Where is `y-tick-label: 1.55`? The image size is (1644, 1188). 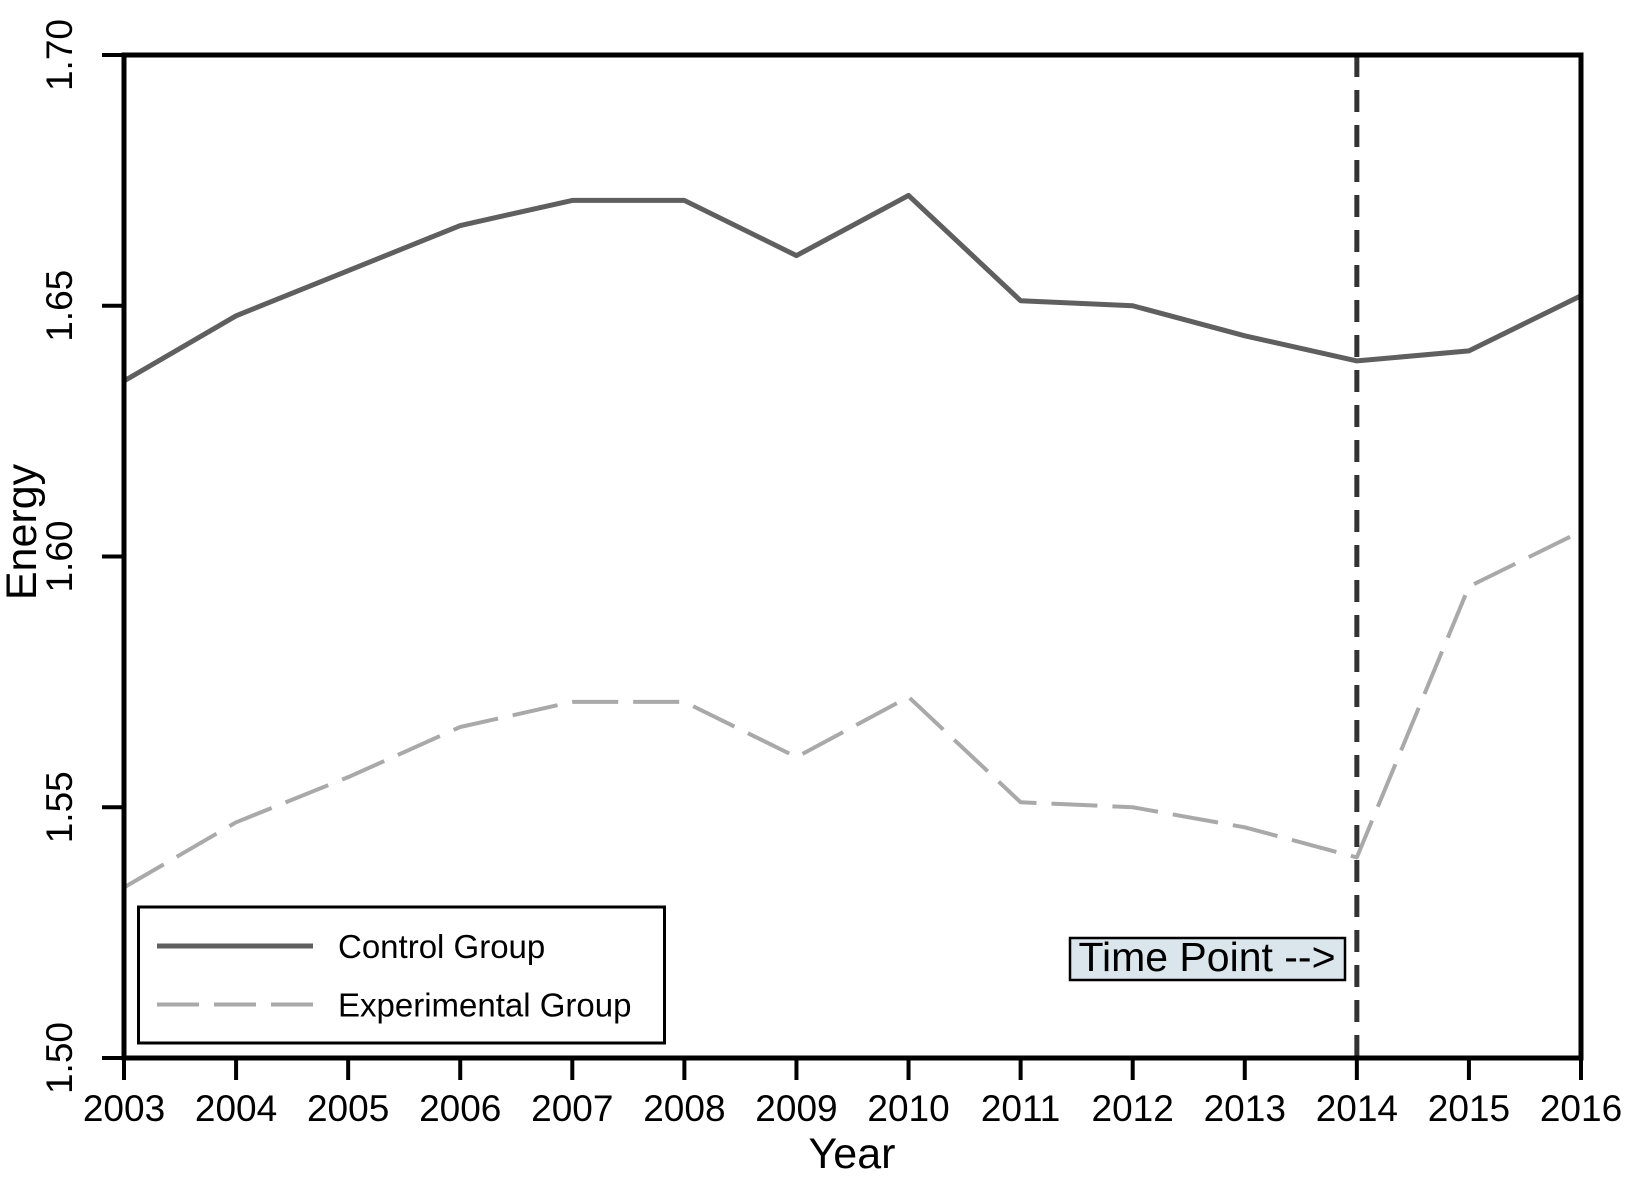
y-tick-label: 1.55 is located at coordinates (59, 807).